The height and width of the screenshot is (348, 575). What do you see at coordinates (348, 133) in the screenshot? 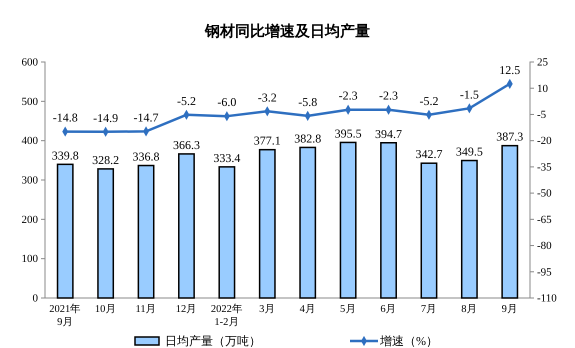
I see `data-label: 395.5` at bounding box center [348, 133].